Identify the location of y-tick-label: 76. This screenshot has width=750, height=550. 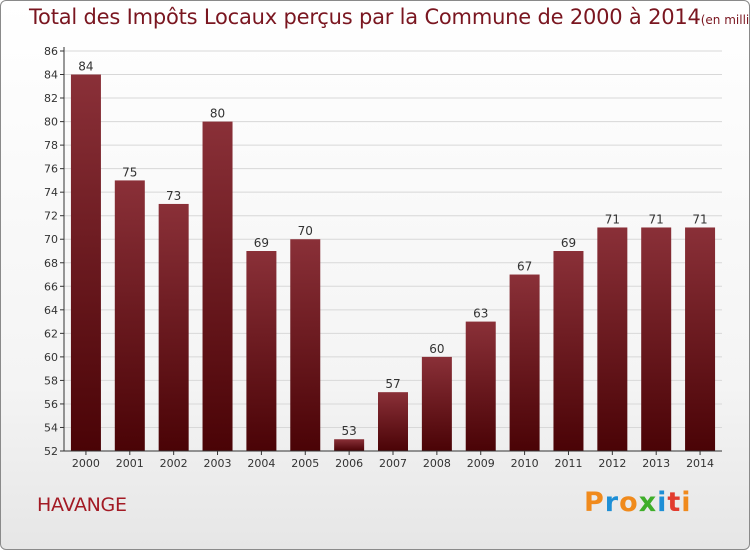
(51, 169).